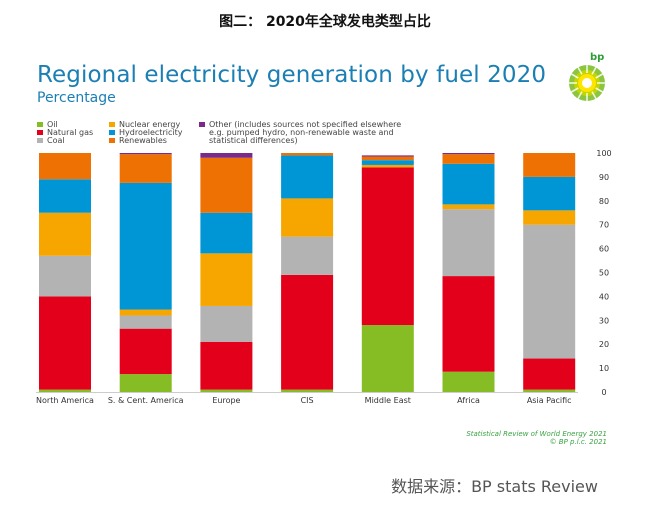 The height and width of the screenshot is (505, 650). I want to click on y-tick-label: 20, so click(604, 344).